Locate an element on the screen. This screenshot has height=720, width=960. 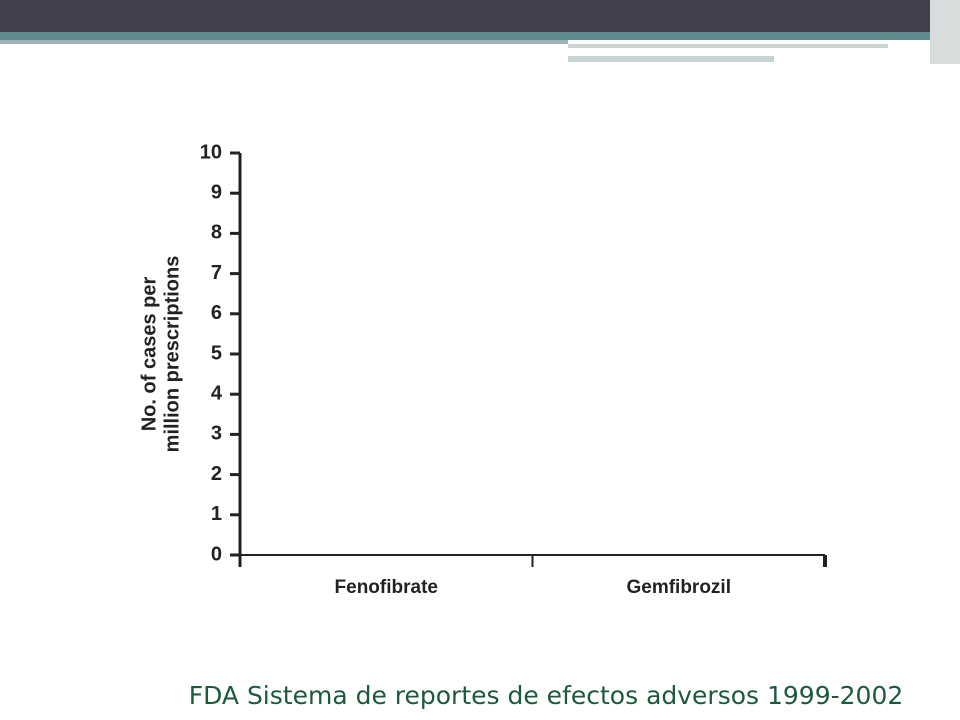
header-band is located at coordinates (480, 16).